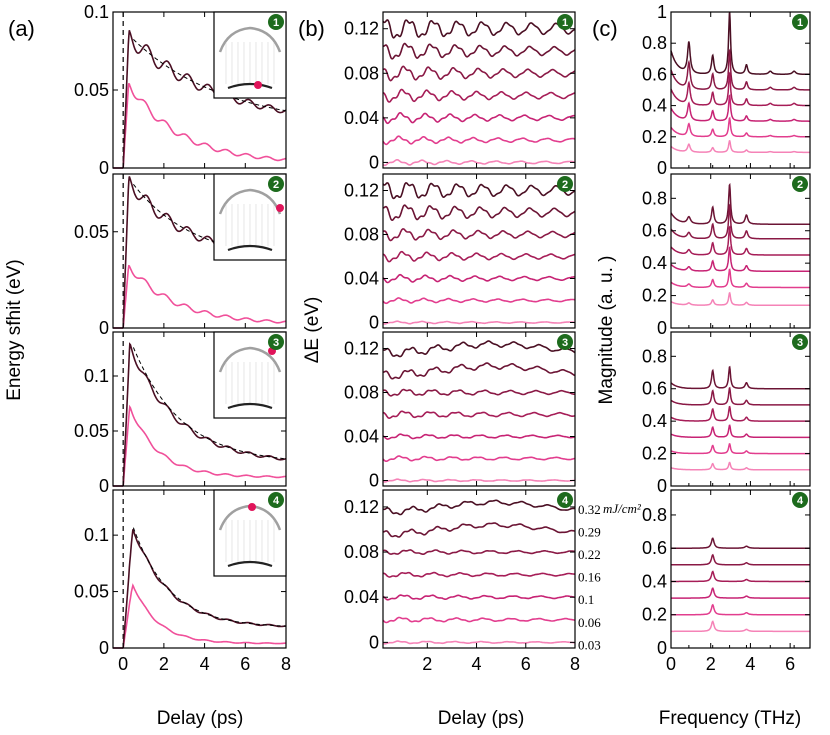  What do you see at coordinates (200, 296) in the screenshot?
I see `panel-a-row-2-series-low` at bounding box center [200, 296].